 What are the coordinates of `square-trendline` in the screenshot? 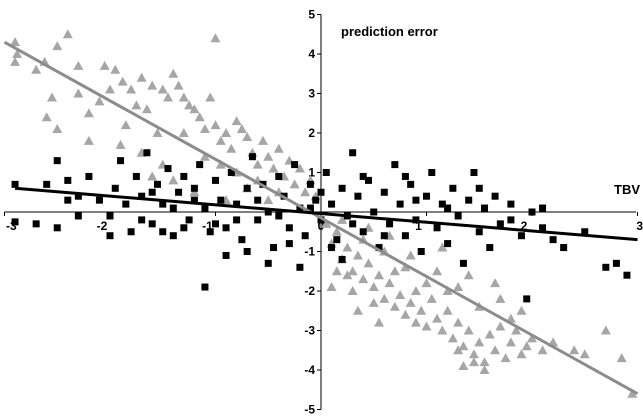 It's located at (326, 214).